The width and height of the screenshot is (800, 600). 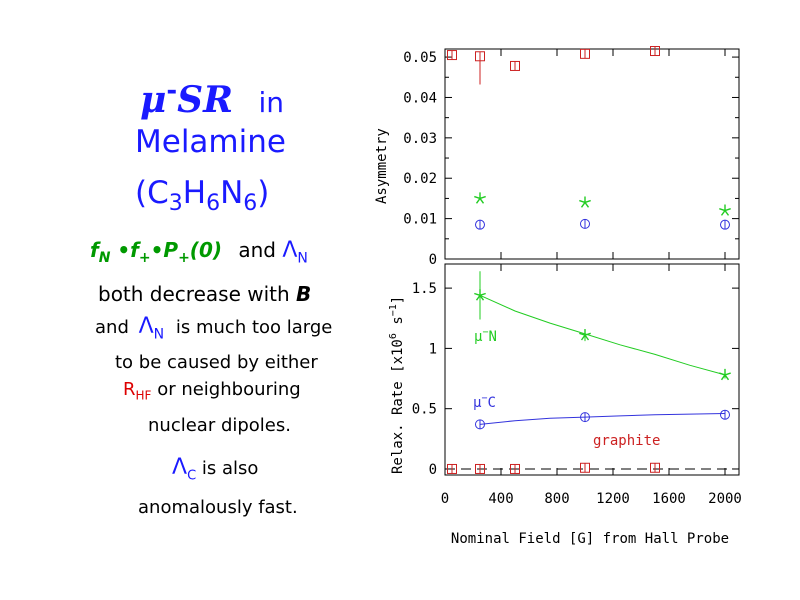 I want to click on b-field-symbol: B, so click(x=304, y=294).